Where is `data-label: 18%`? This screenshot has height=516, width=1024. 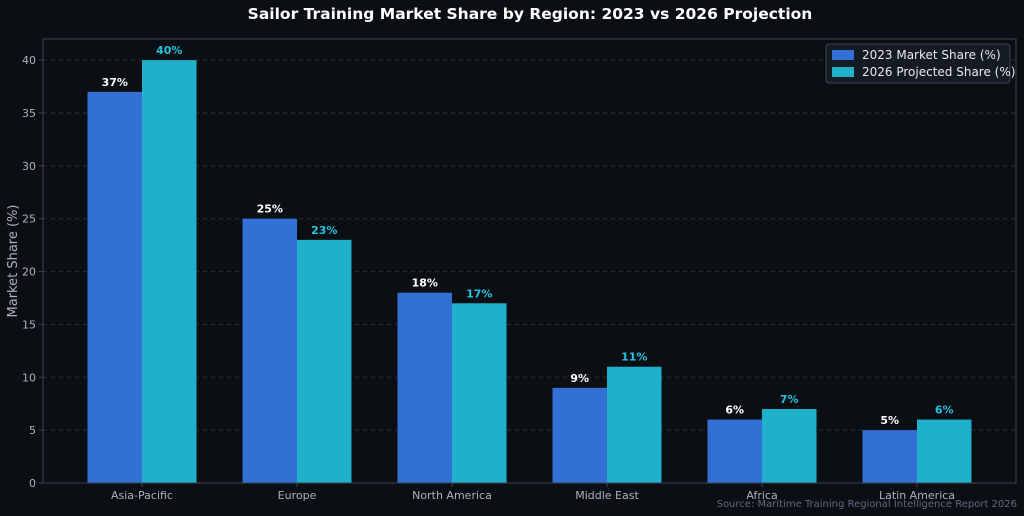 data-label: 18% is located at coordinates (425, 283).